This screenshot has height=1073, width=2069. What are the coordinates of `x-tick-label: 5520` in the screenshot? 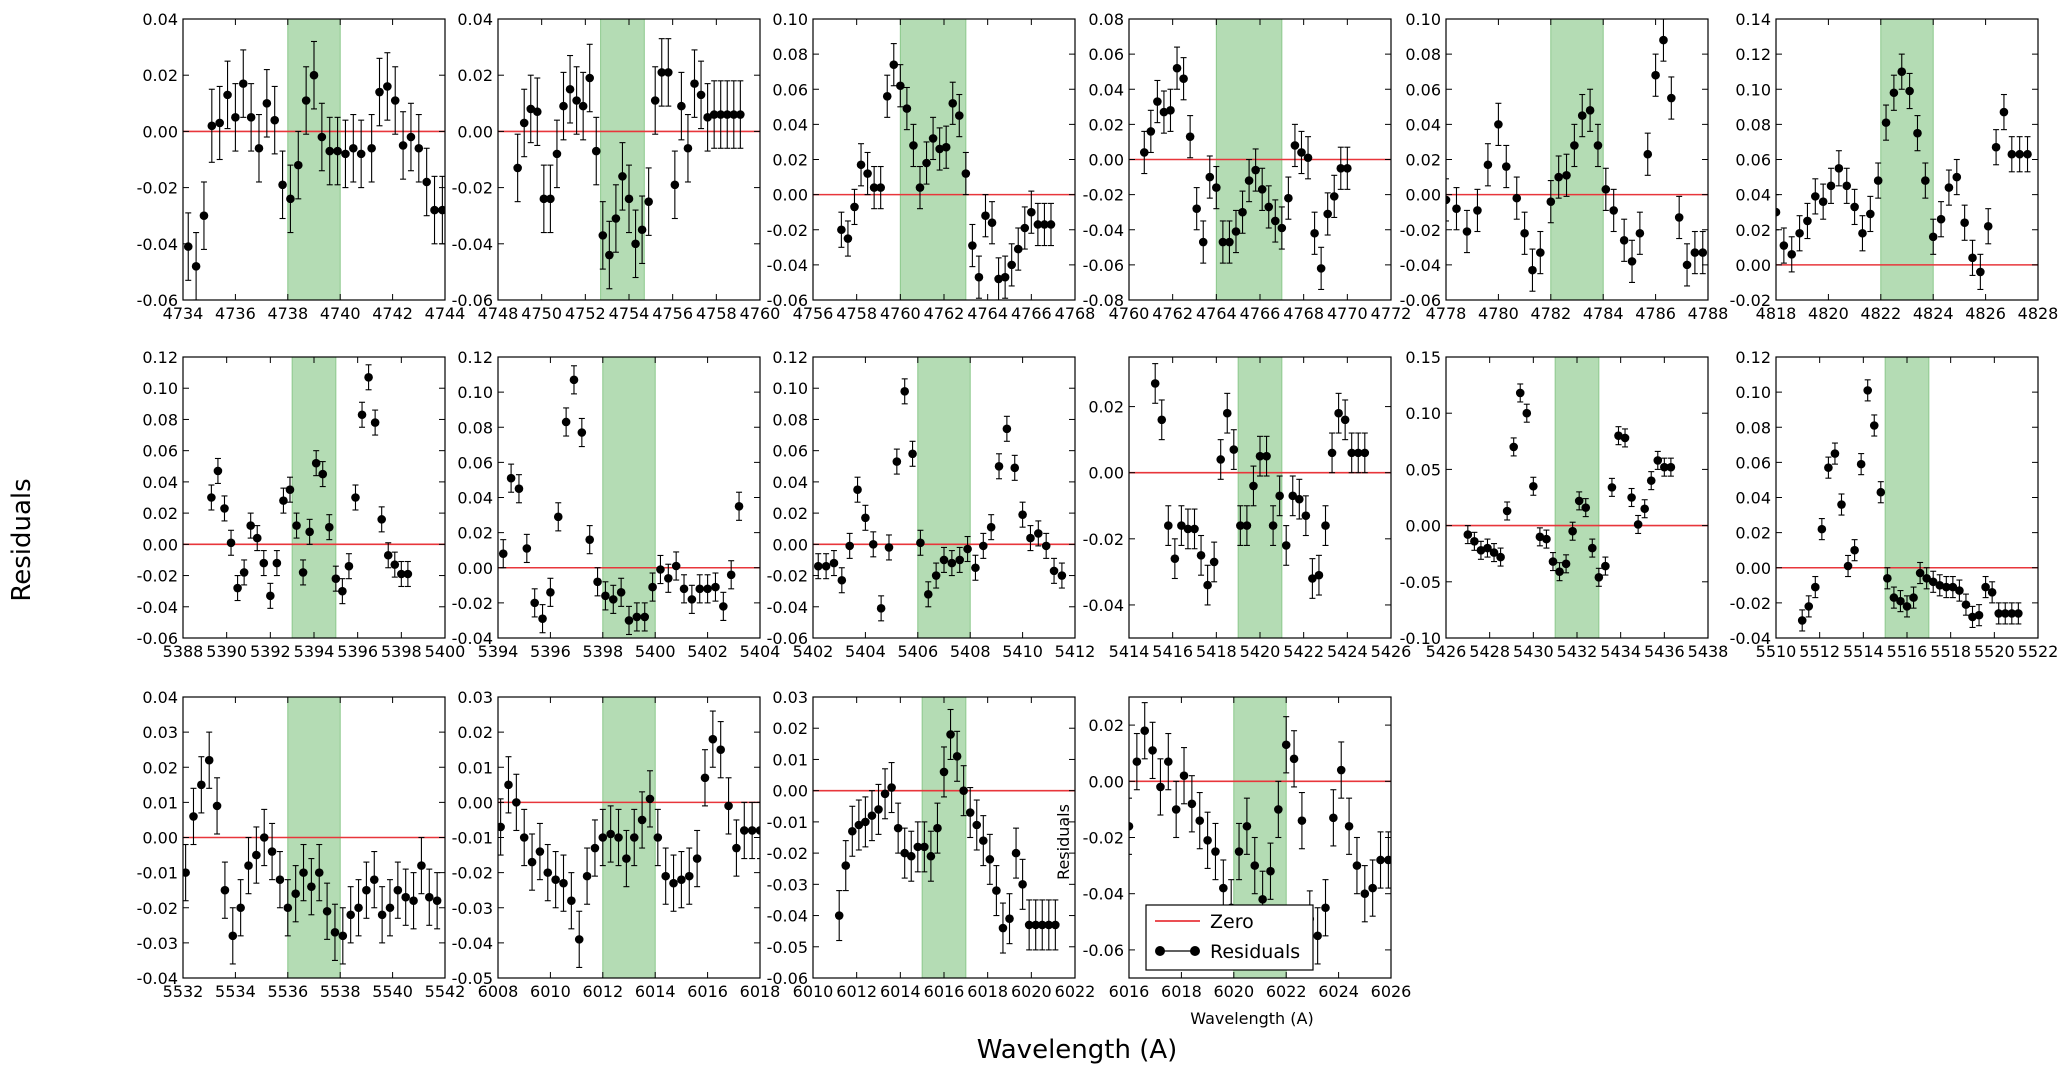 It's located at (1994, 651).